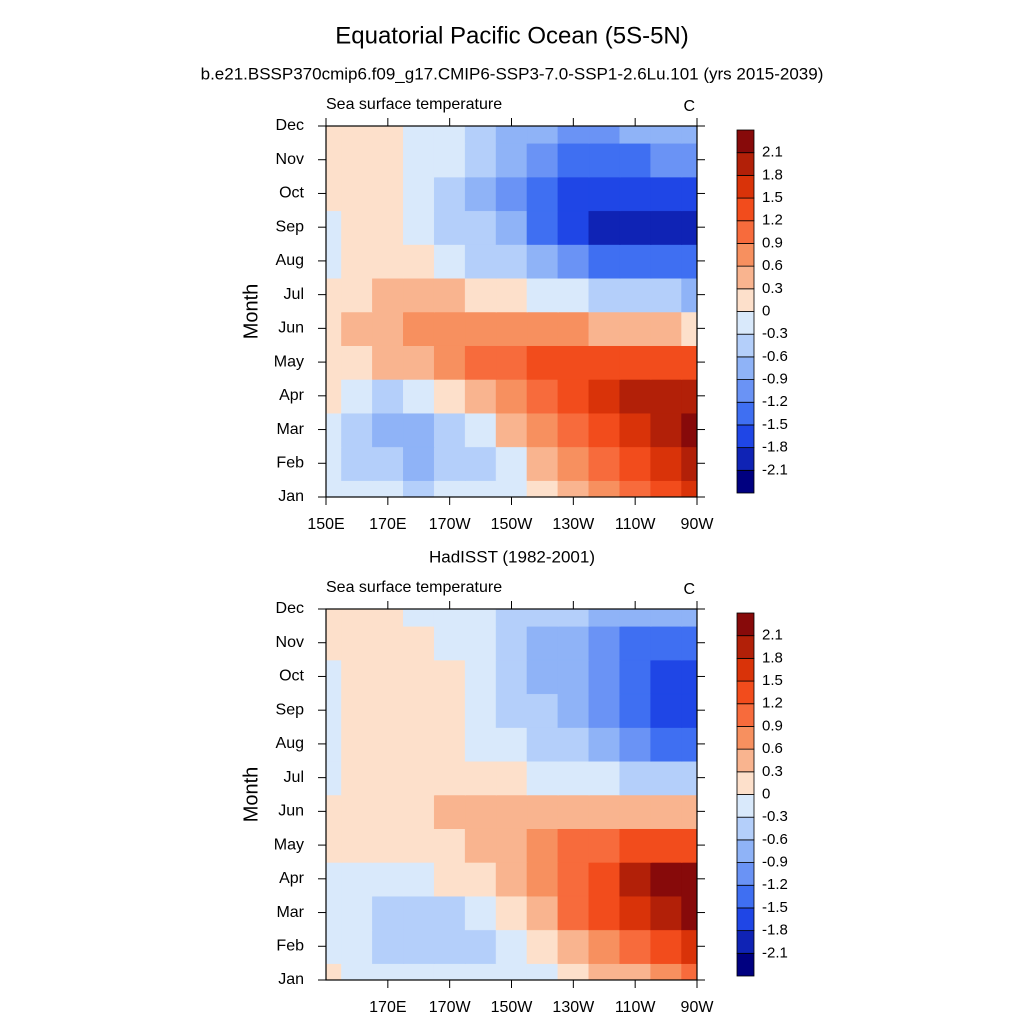 The width and height of the screenshot is (1024, 1024). I want to click on y-tick-label: Jun, so click(291, 811).